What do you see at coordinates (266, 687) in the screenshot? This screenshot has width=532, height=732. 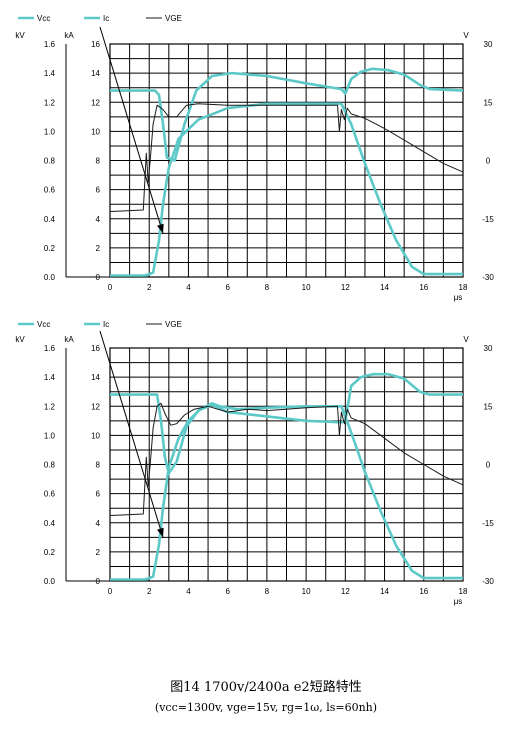 I see `figure-caption: 图14 1700v/2400a e2短路特性` at bounding box center [266, 687].